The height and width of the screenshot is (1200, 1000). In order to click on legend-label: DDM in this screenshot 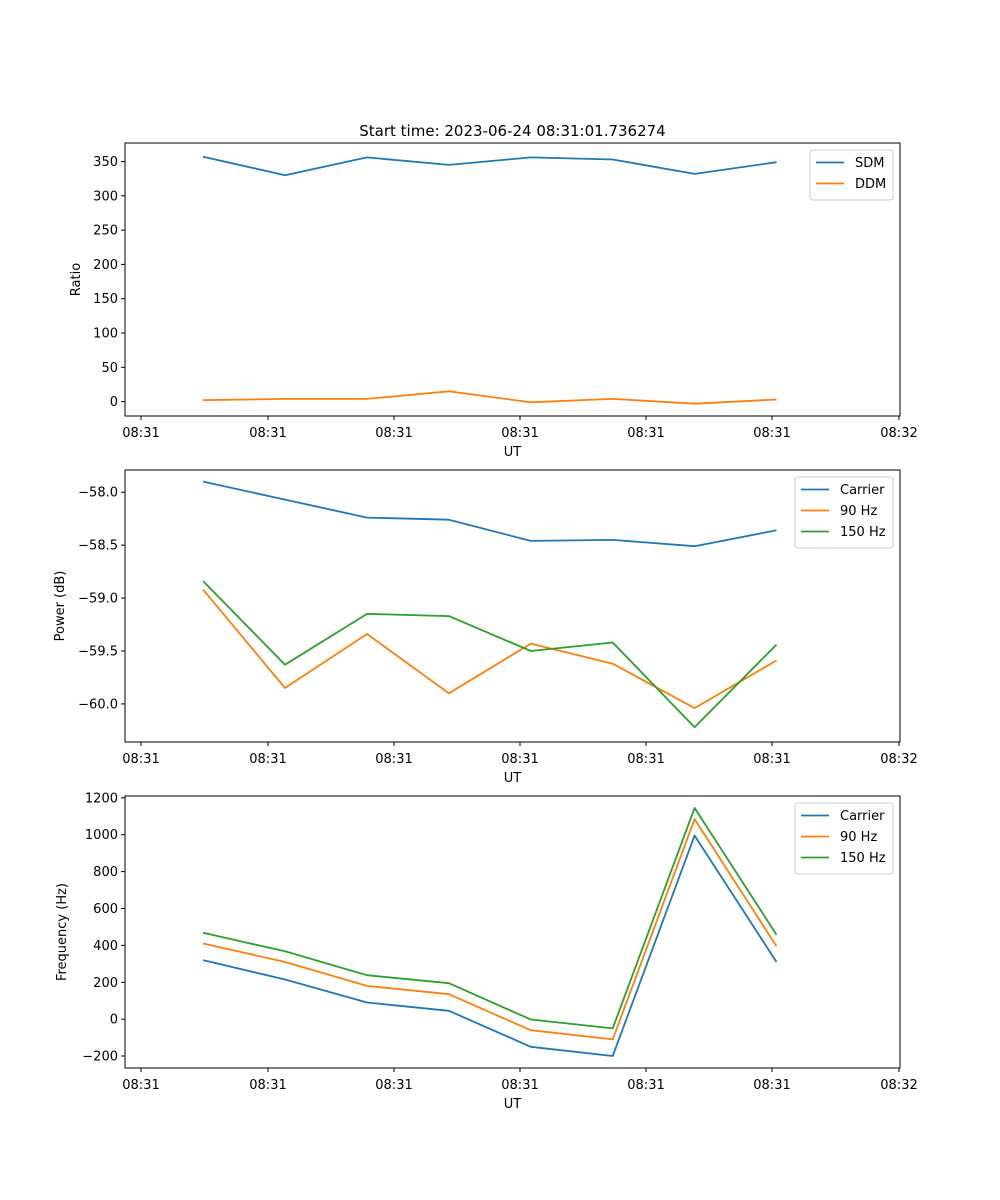, I will do `click(870, 184)`.